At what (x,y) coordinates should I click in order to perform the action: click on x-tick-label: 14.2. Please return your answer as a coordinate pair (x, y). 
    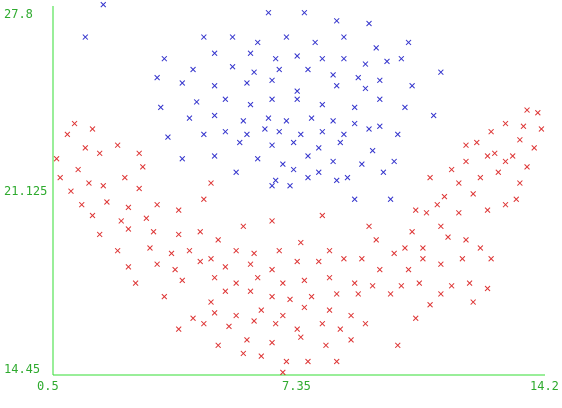
    Looking at the image, I should click on (544, 386).